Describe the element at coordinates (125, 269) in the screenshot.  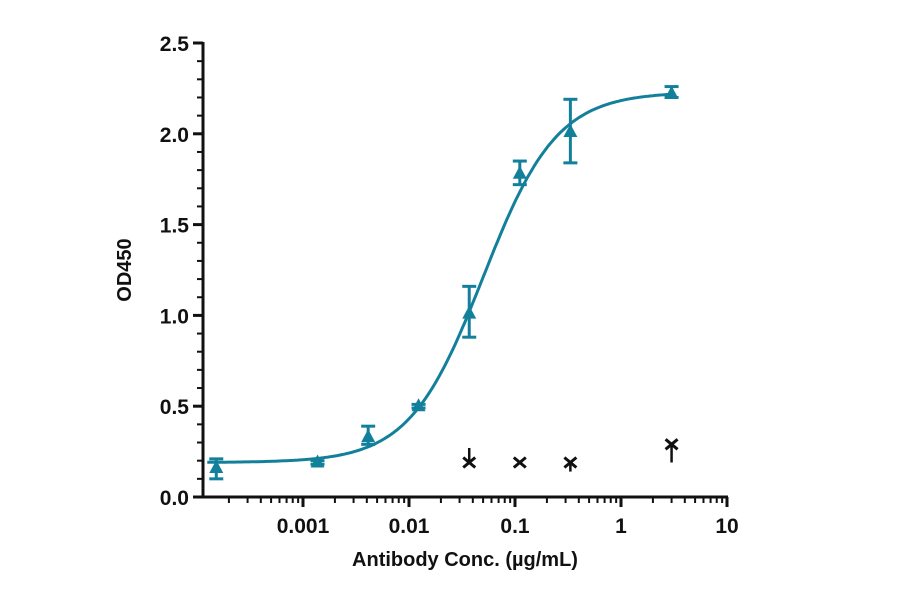
I see `y-axis-title: OD450` at that location.